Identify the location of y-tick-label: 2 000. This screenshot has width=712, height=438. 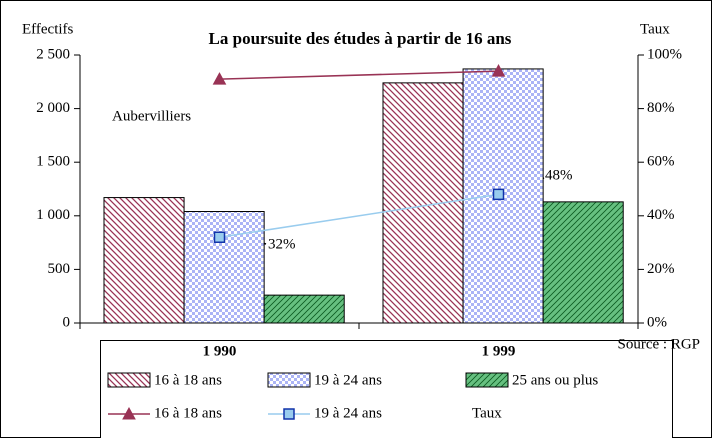
(53, 108).